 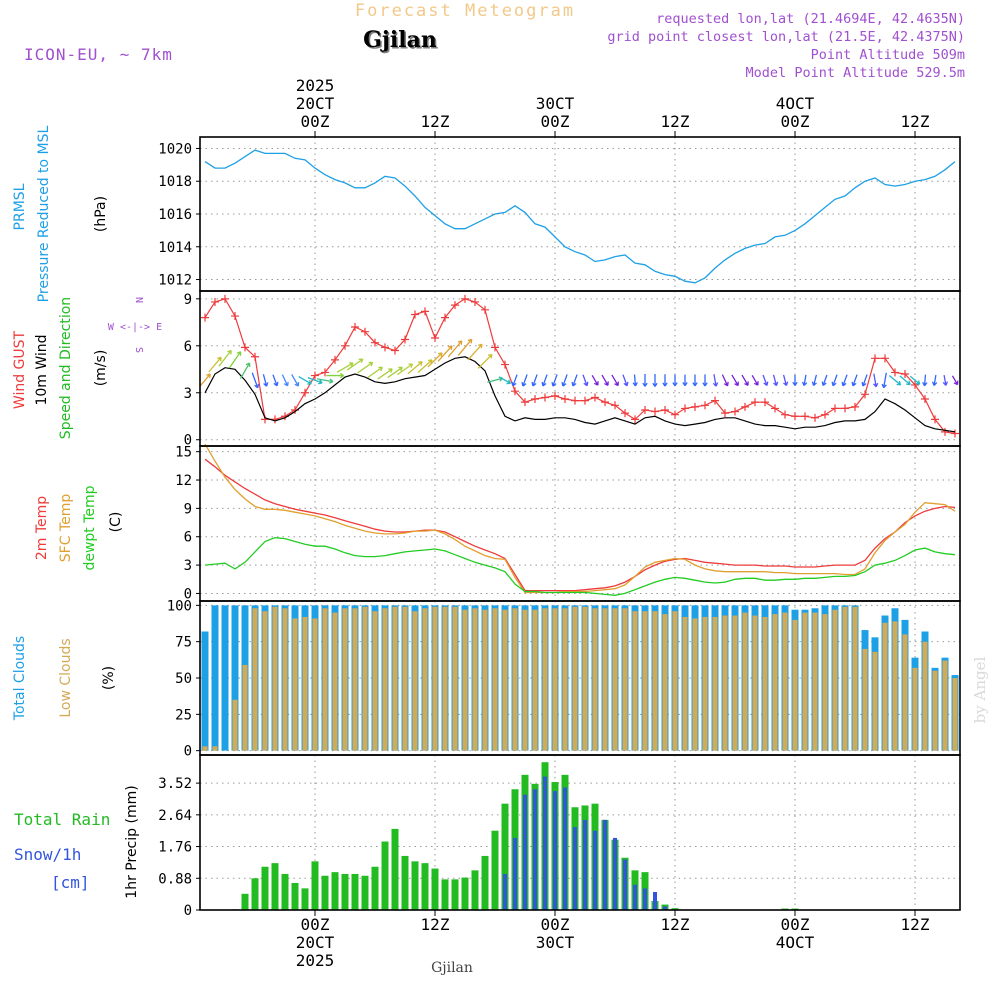 I want to click on y-tick-label: 0.88, so click(x=175, y=879).